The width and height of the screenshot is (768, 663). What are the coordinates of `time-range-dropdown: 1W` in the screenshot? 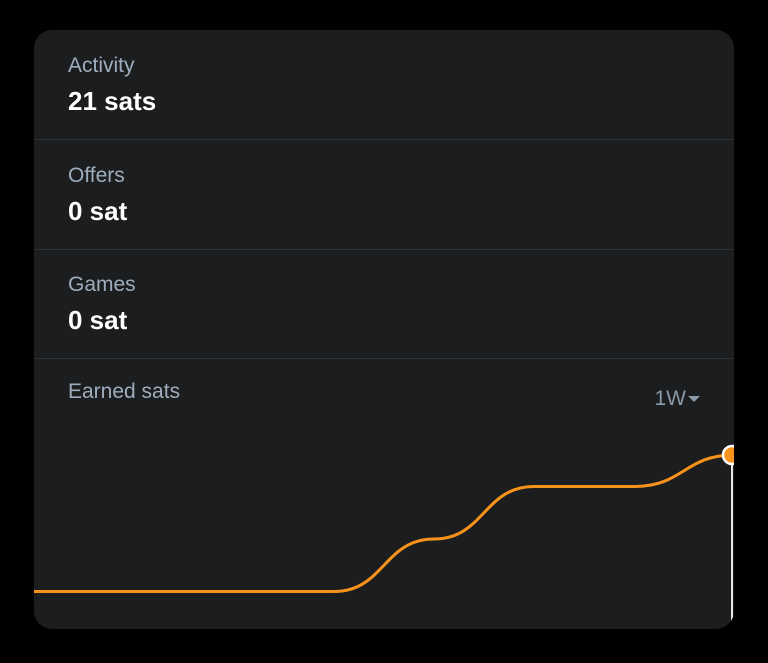 It's located at (677, 399).